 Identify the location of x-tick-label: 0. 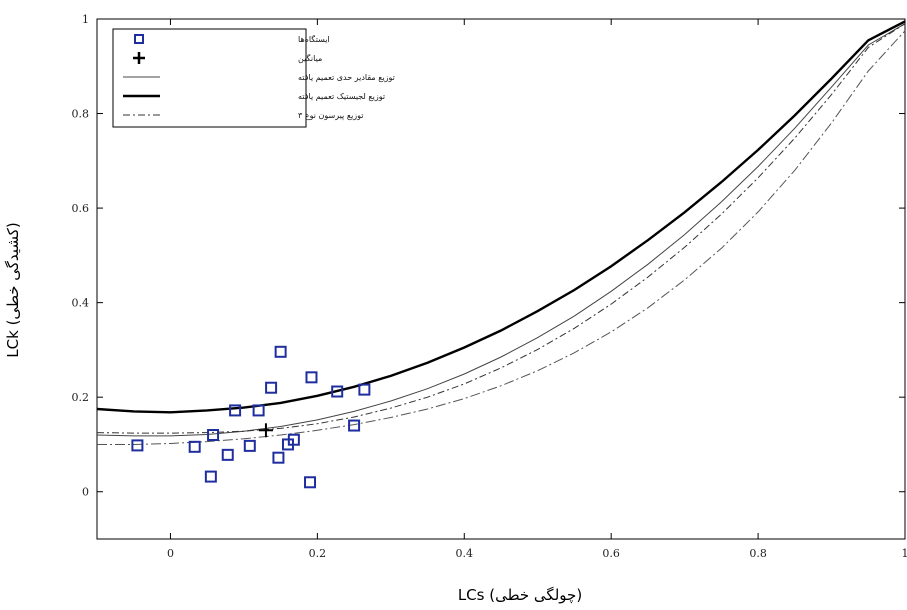
(170, 553).